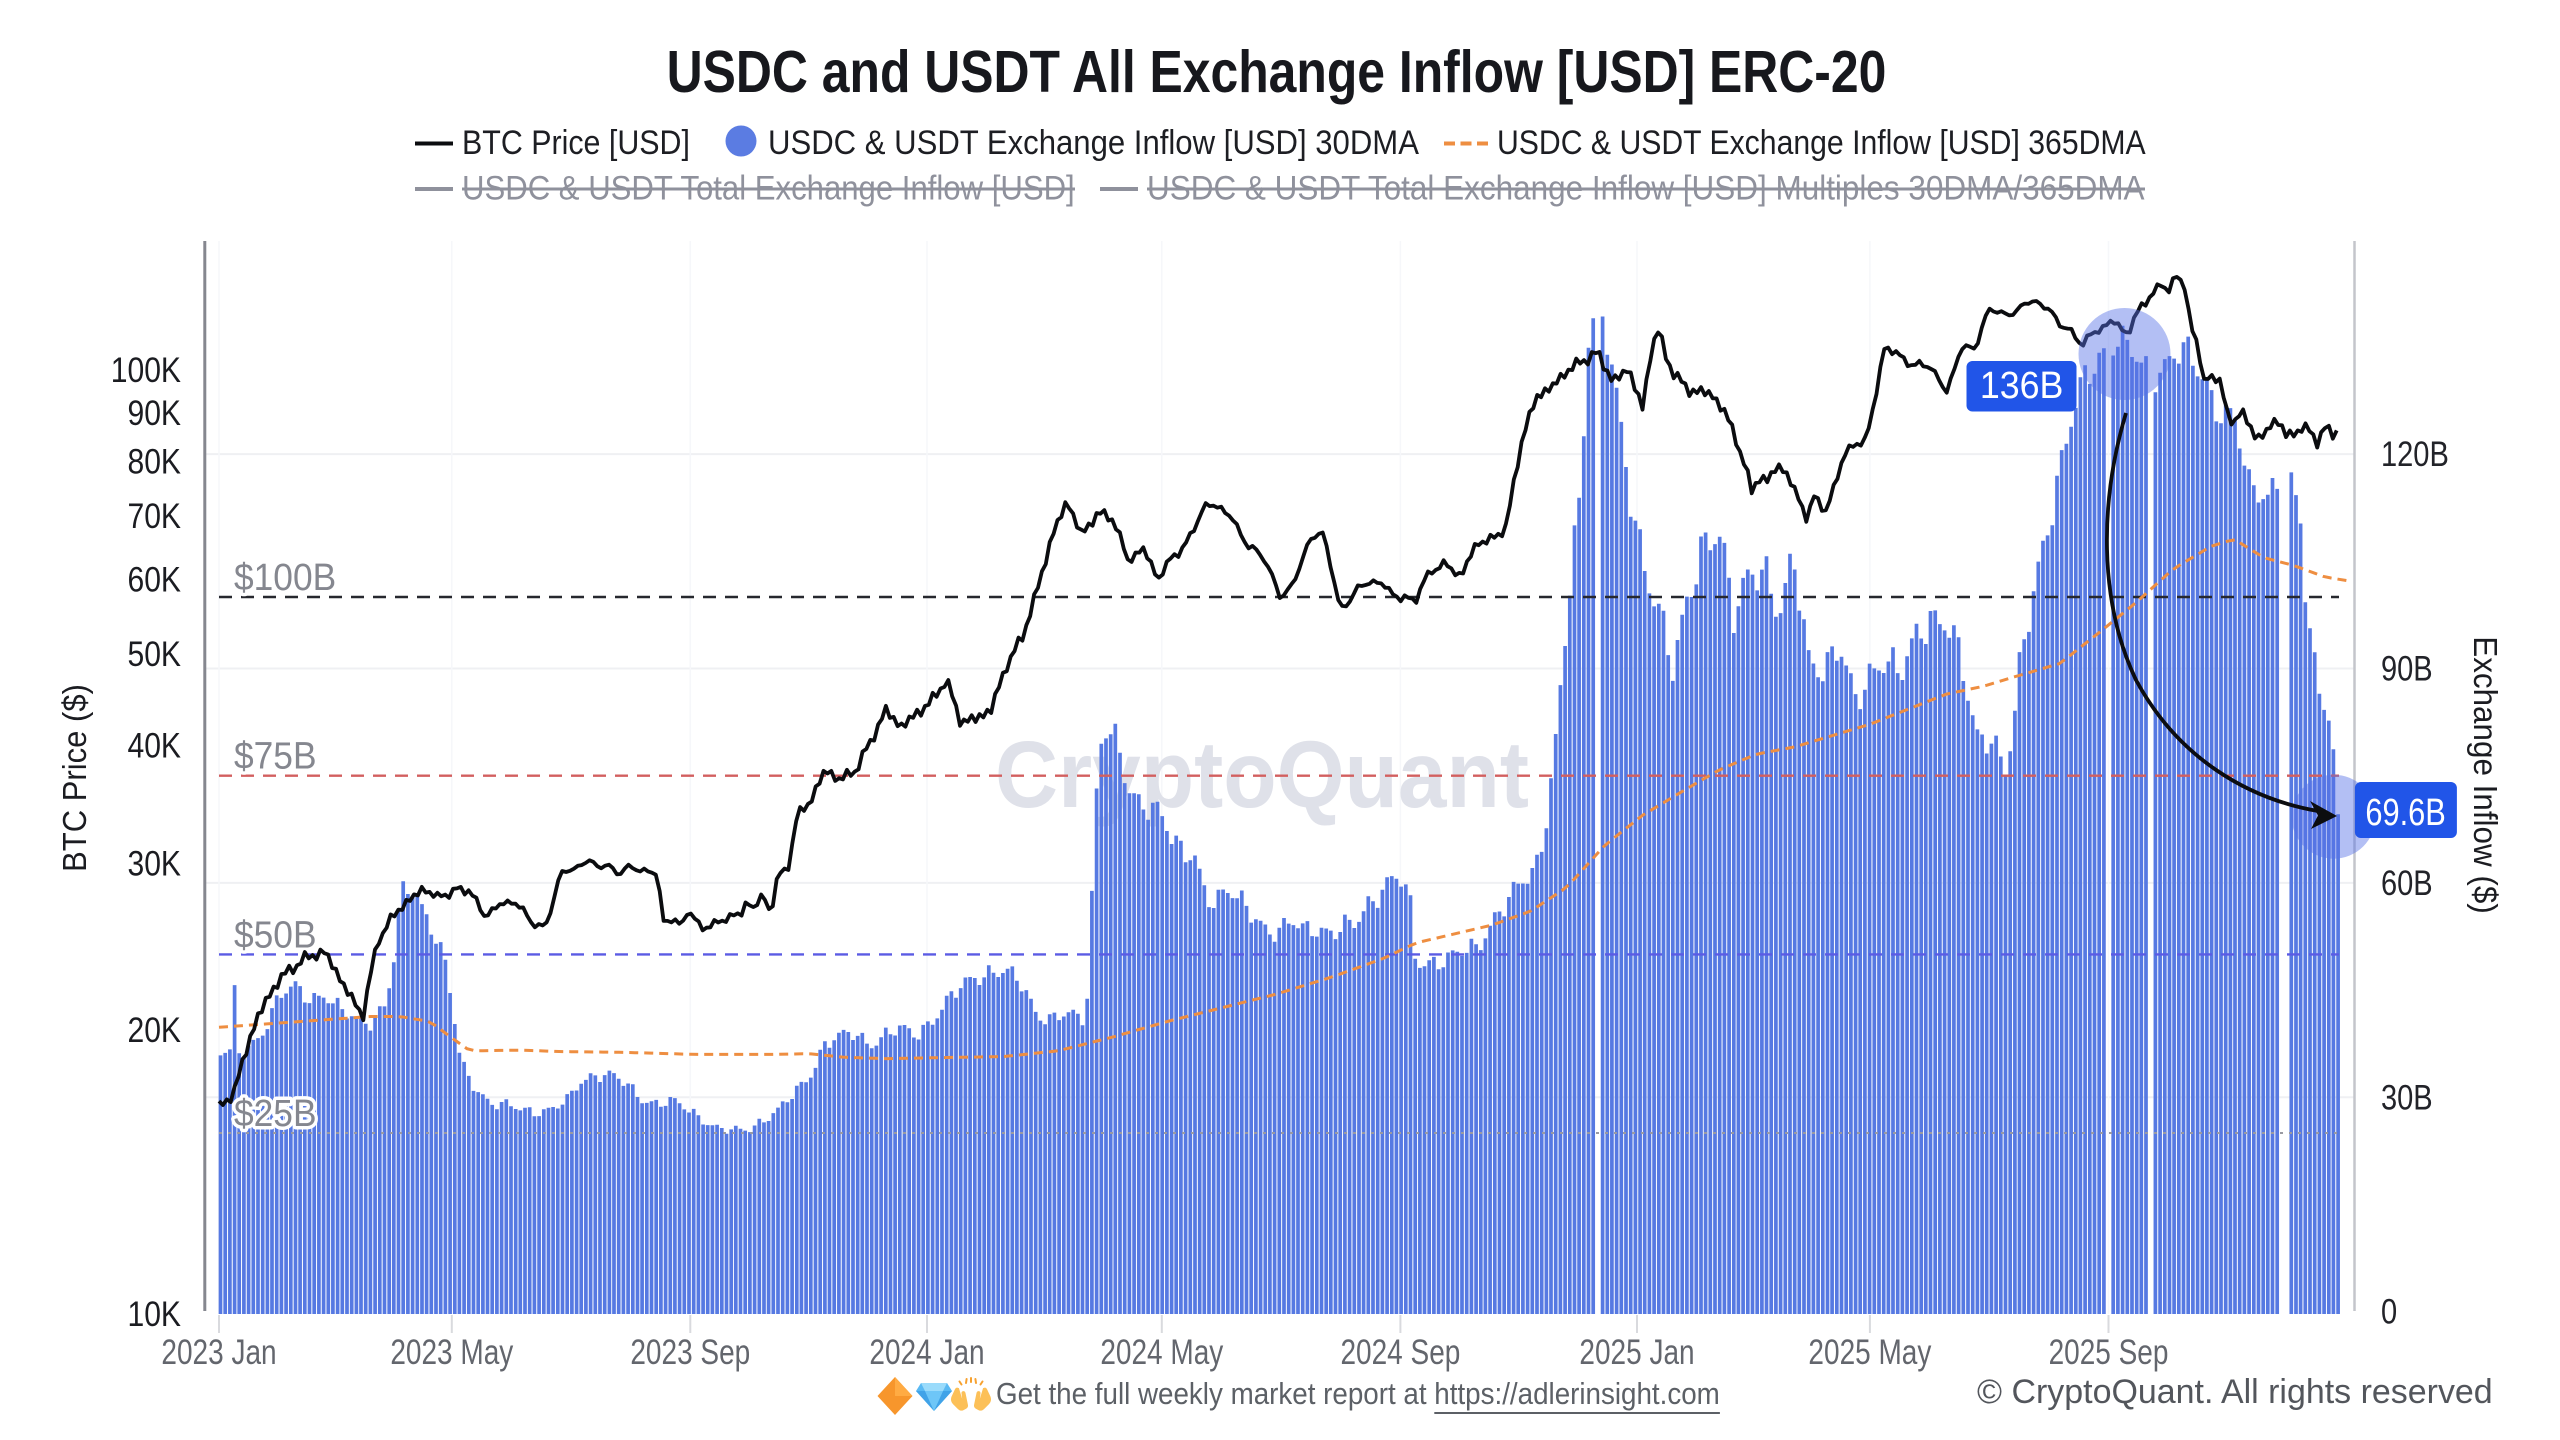  I want to click on svg-text: 30K, so click(154, 863).